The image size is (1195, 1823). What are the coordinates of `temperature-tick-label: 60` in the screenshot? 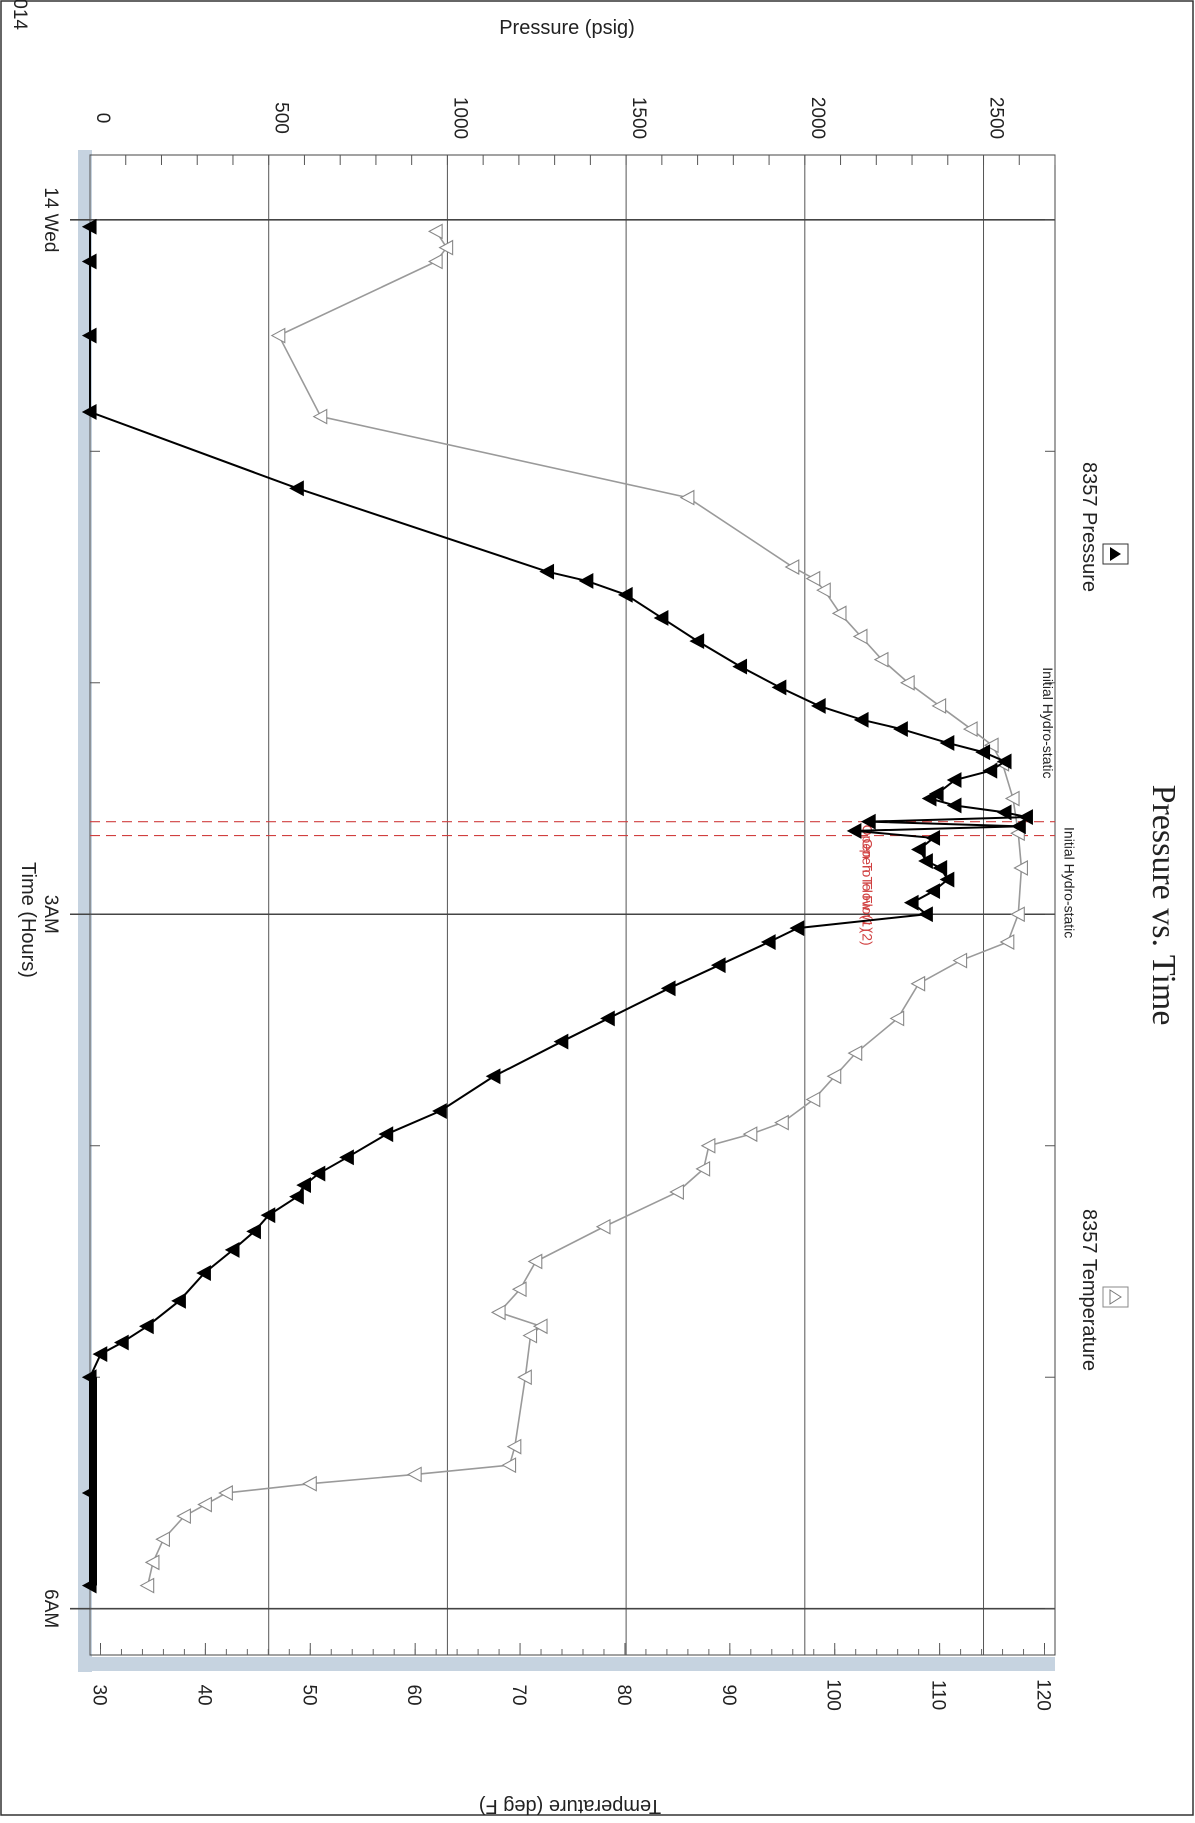 It's located at (413, 1694).